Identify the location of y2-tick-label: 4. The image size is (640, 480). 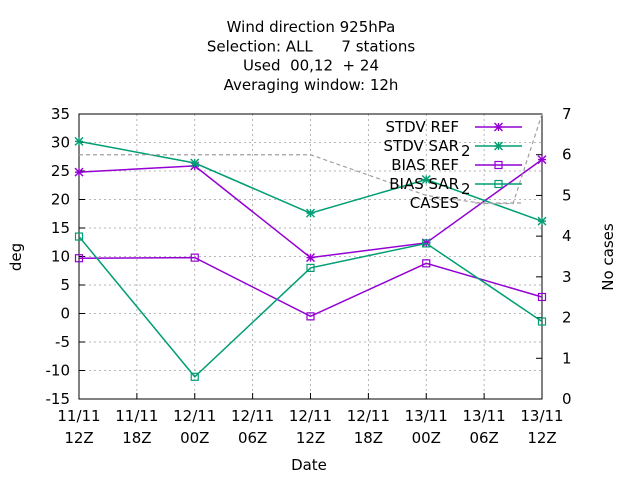
(567, 236).